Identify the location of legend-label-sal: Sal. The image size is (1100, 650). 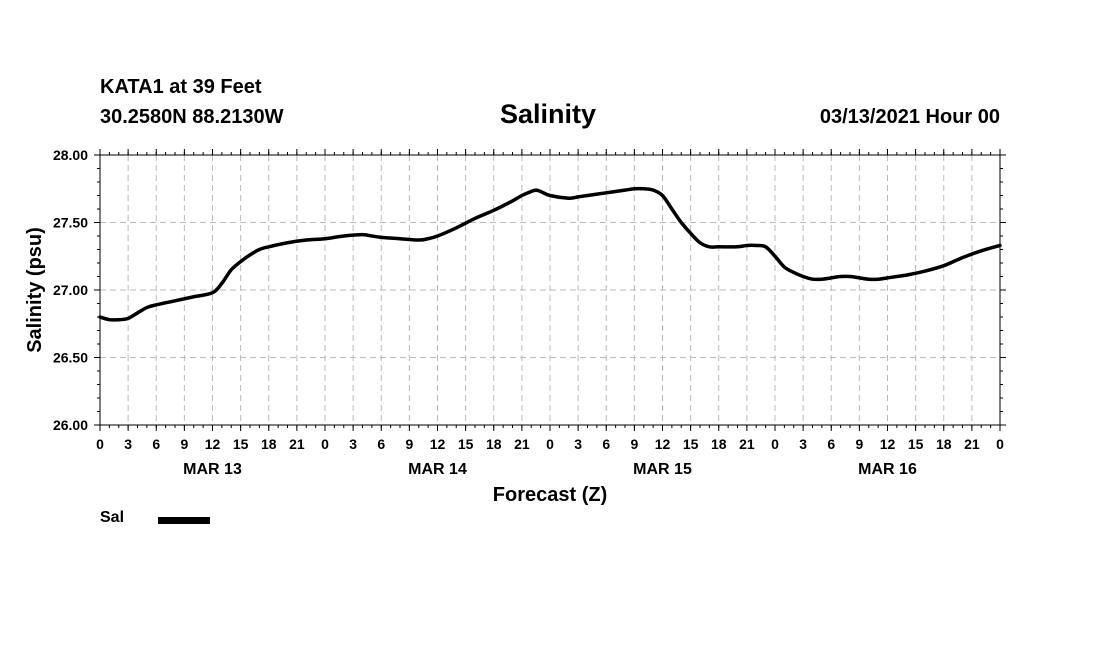
(112, 517).